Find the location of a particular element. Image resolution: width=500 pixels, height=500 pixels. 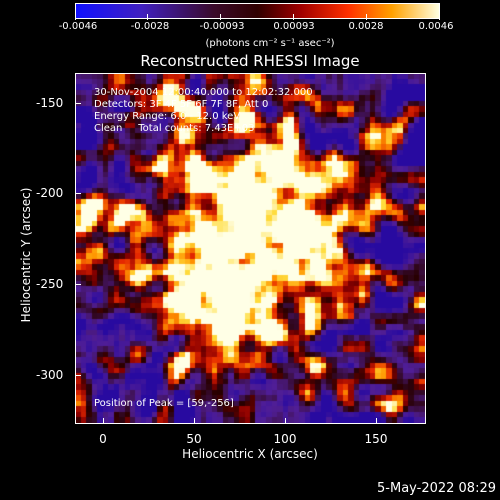

colorbar is located at coordinates (257, 11).